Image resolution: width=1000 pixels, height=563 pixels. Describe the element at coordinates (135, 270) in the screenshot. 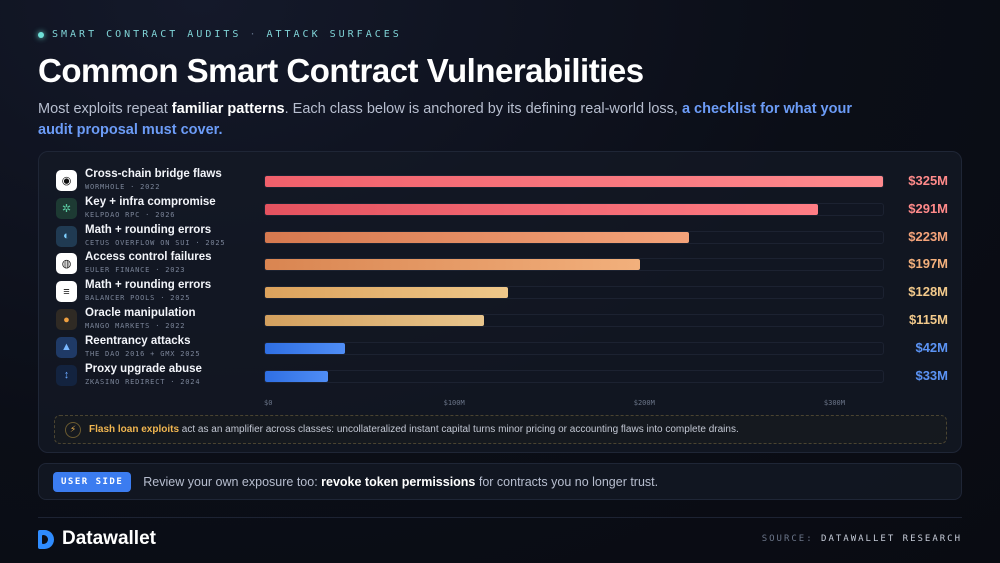

I see `bar-sublabel: EULER FINANCE · 2023` at that location.